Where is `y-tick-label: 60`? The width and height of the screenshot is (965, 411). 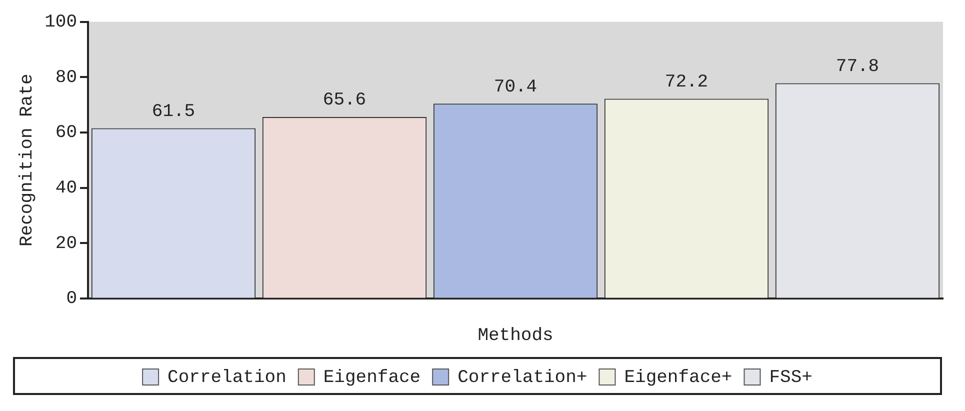
y-tick-label: 60 is located at coordinates (66, 133).